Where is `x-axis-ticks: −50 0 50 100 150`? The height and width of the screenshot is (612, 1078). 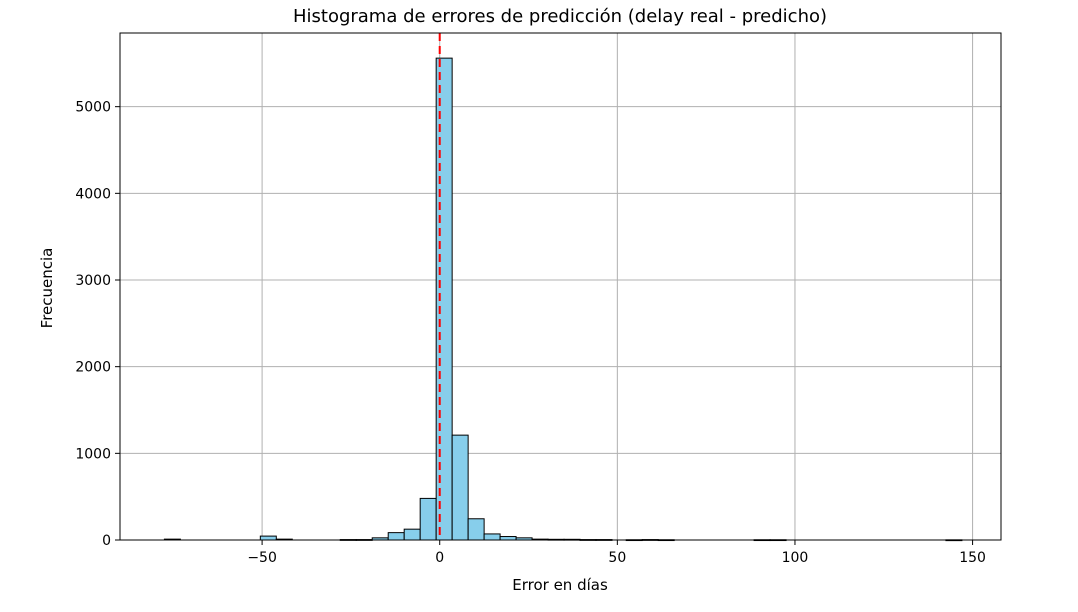
x-axis-ticks: −50 0 50 100 150 is located at coordinates (616, 553).